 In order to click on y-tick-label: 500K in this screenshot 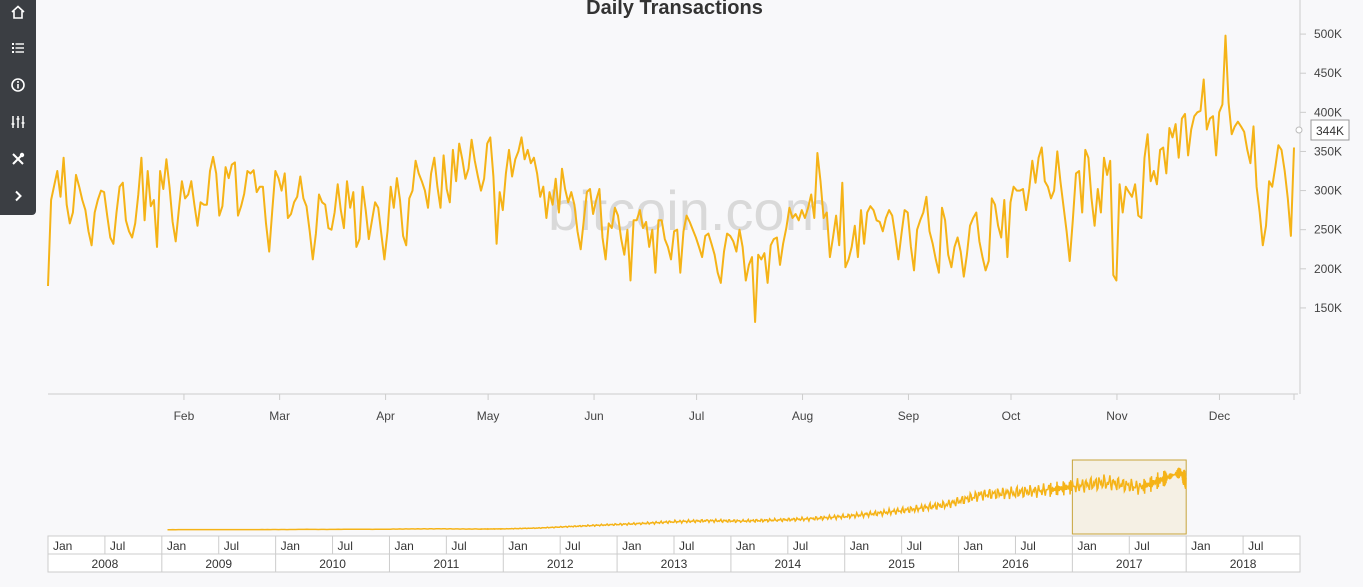, I will do `click(1328, 34)`.